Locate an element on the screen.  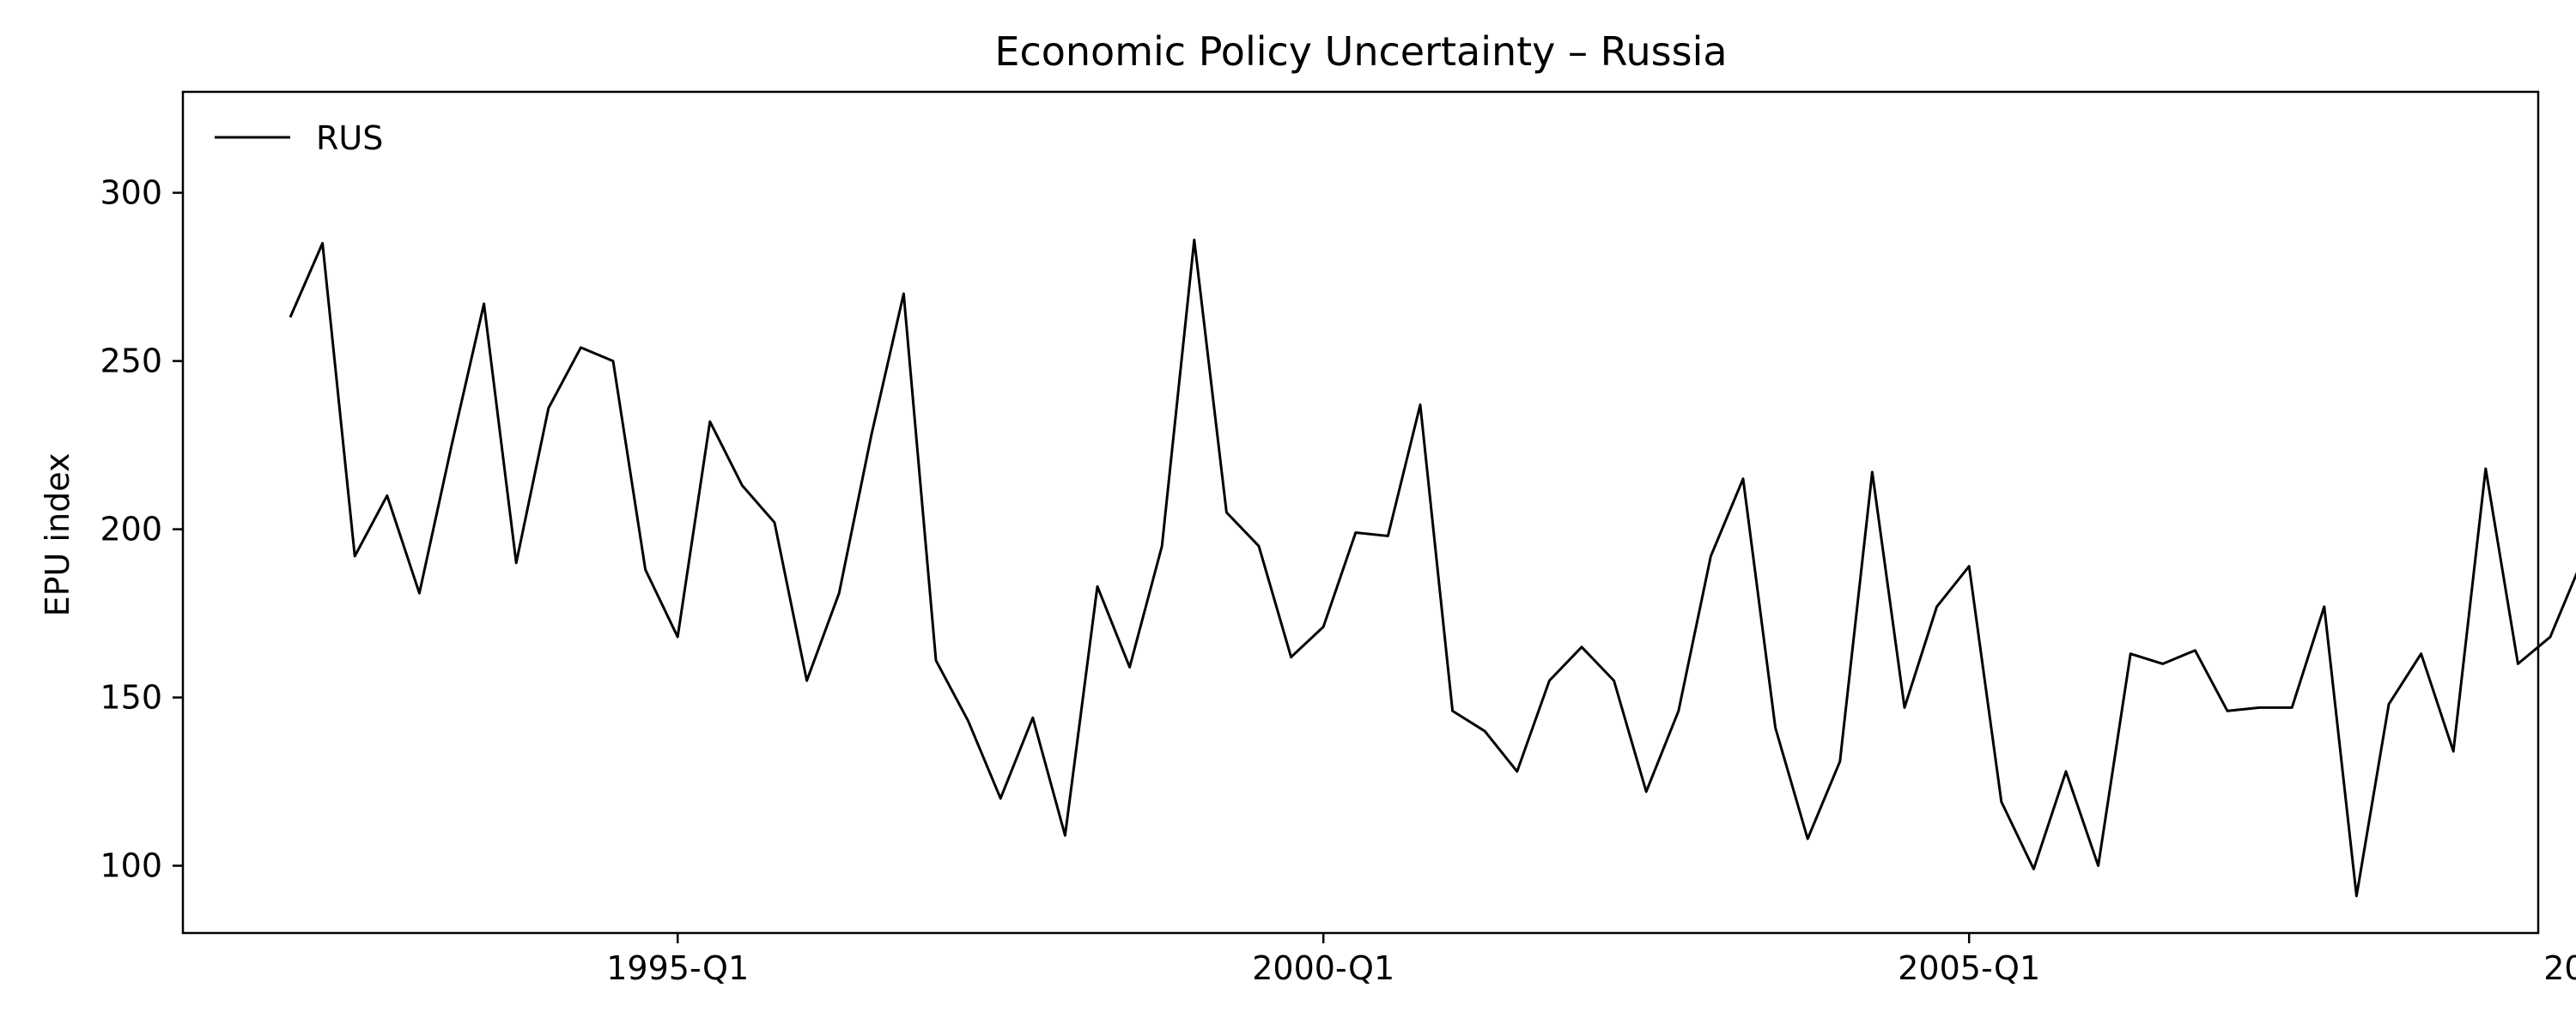
y-axis: 100 150 200 250 300 is located at coordinates (142, 529).